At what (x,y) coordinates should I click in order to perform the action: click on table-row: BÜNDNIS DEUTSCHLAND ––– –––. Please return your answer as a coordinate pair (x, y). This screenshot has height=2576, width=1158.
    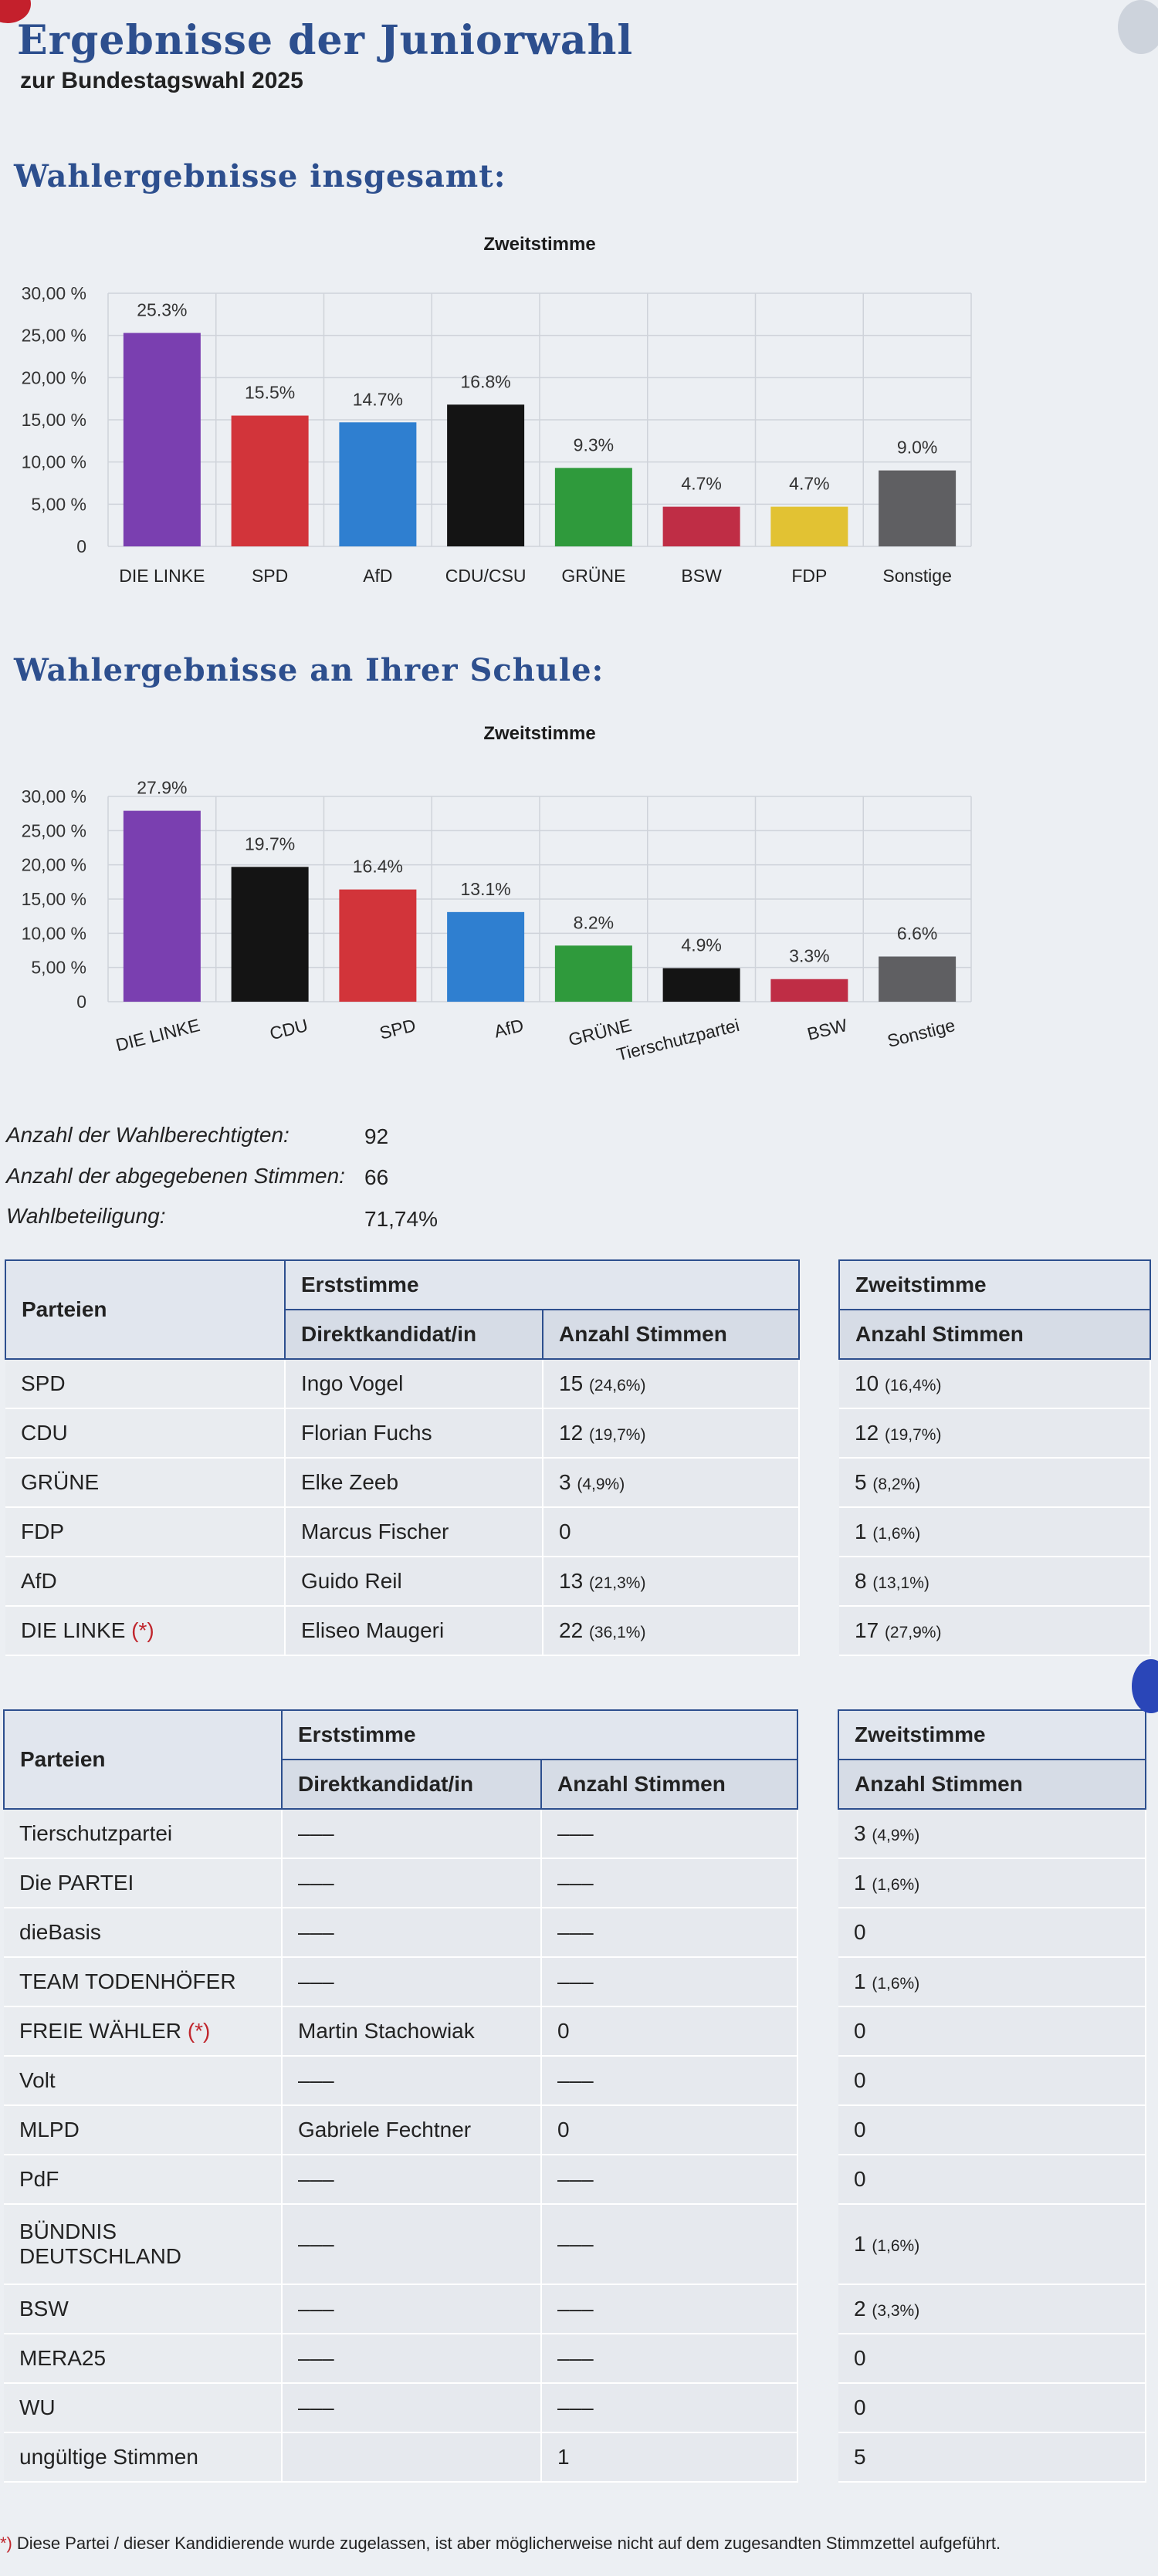
    Looking at the image, I should click on (401, 2244).